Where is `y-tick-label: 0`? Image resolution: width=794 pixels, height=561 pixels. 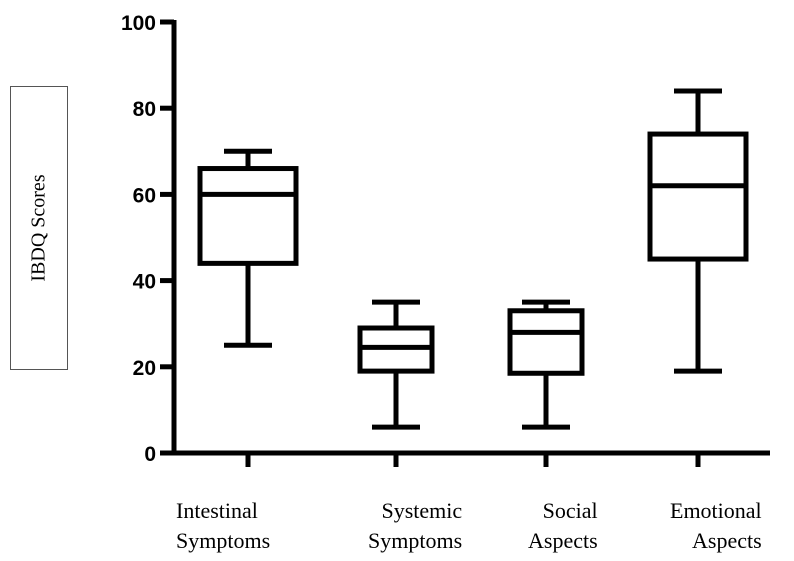 y-tick-label: 0 is located at coordinates (150, 454).